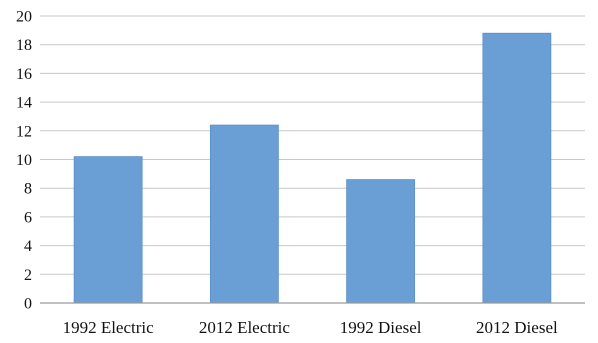  What do you see at coordinates (24, 103) in the screenshot?
I see `y-tick-label: 14` at bounding box center [24, 103].